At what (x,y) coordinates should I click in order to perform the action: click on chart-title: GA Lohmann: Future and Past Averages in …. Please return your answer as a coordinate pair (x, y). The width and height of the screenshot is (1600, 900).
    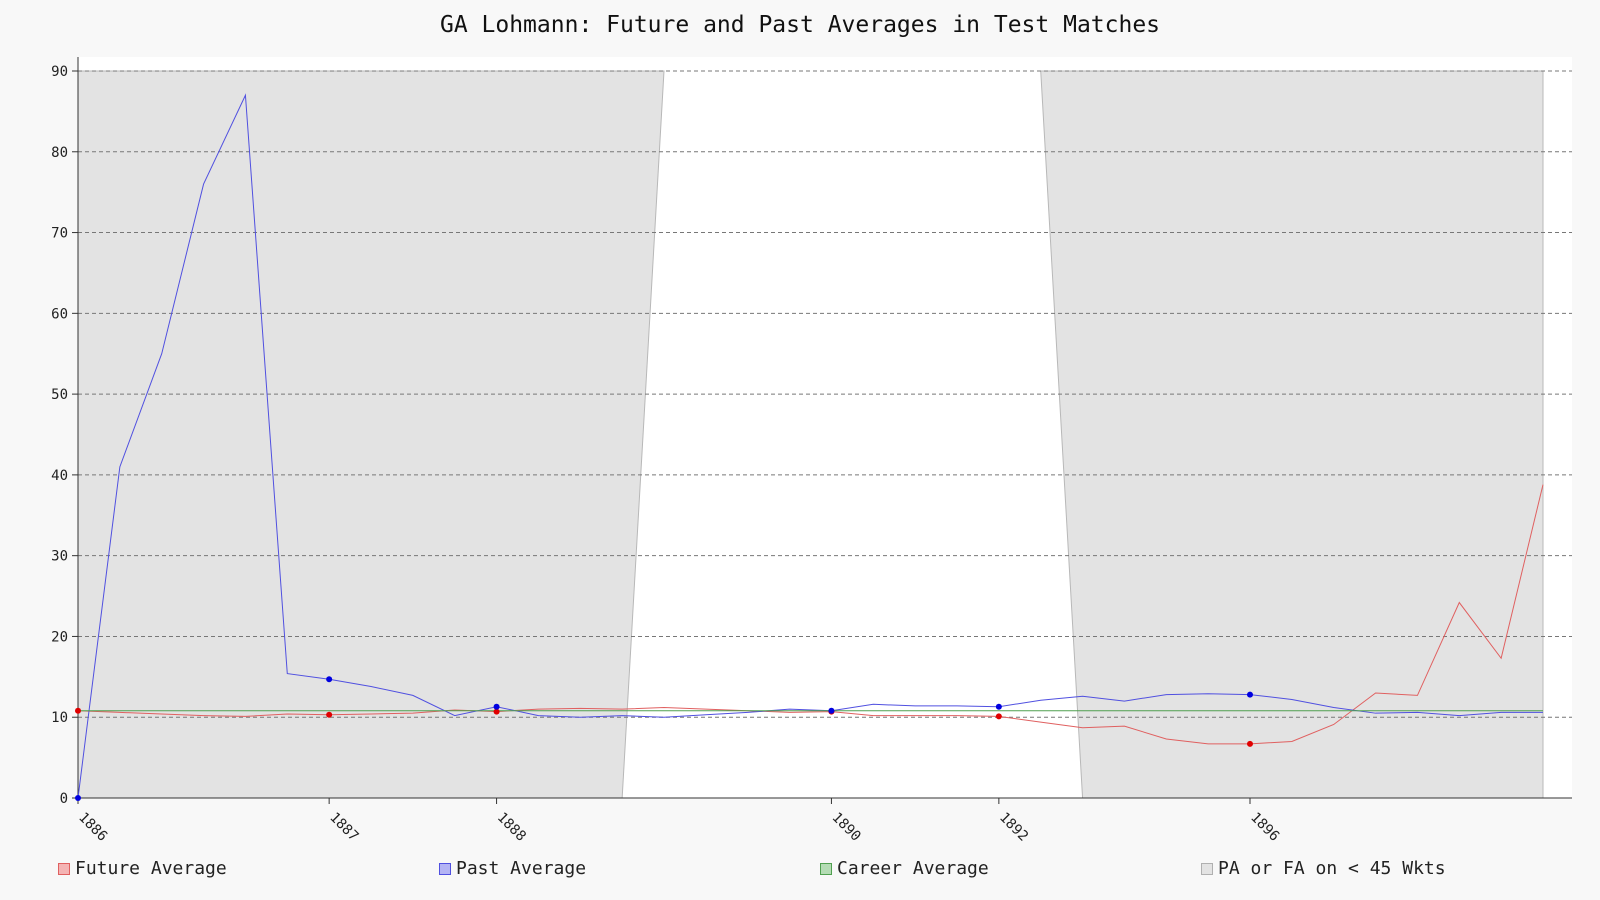
    Looking at the image, I should click on (800, 25).